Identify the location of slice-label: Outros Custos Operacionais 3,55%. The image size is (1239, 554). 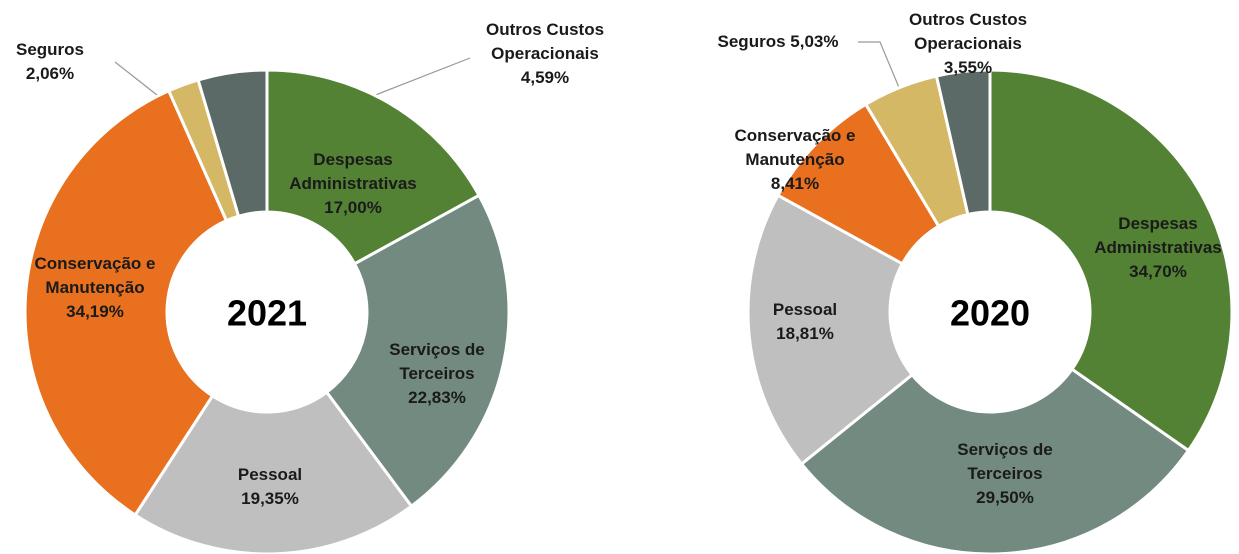
(968, 44).